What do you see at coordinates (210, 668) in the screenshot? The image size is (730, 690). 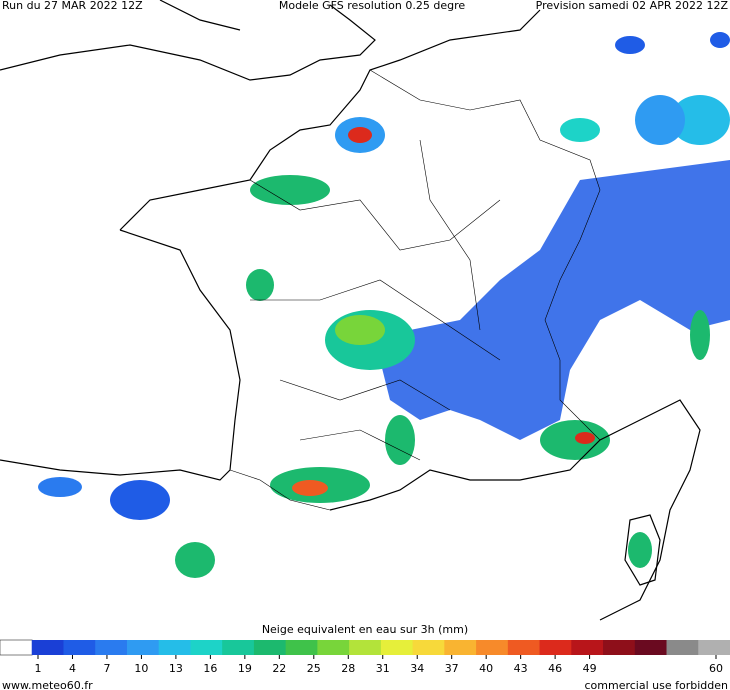 I see `colorbar-tick-label: 16` at bounding box center [210, 668].